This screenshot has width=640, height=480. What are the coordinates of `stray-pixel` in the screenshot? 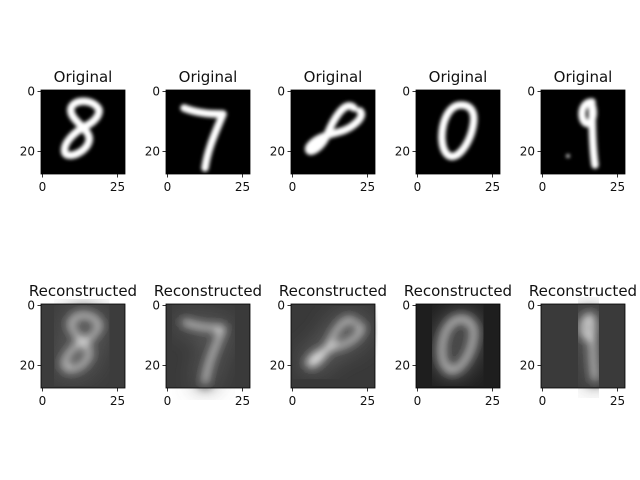 It's located at (568, 156).